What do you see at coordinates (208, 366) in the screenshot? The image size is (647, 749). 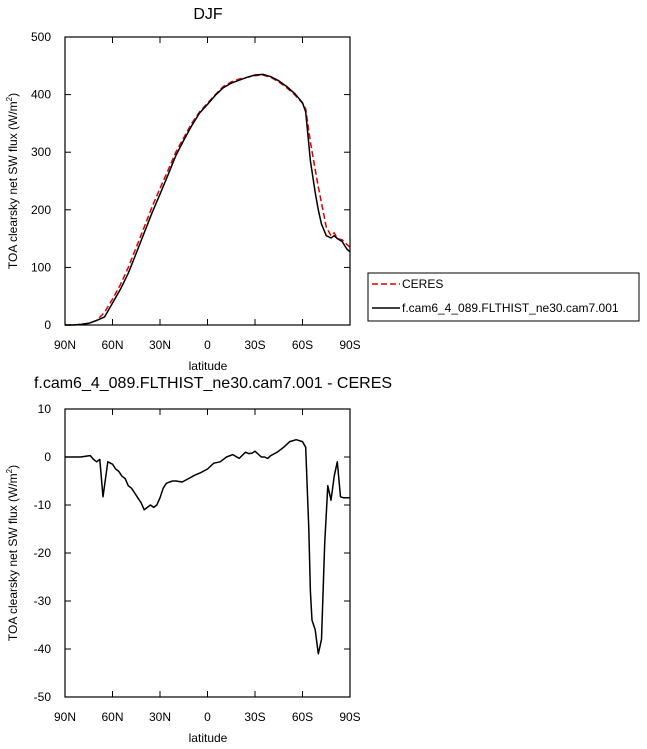 I see `top-panel-xlabel: latitude` at bounding box center [208, 366].